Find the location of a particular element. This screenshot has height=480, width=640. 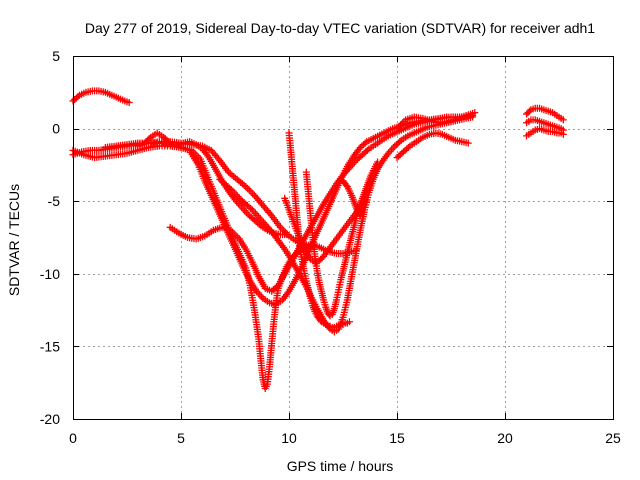

y-tick-label: -20 is located at coordinates (50, 419).